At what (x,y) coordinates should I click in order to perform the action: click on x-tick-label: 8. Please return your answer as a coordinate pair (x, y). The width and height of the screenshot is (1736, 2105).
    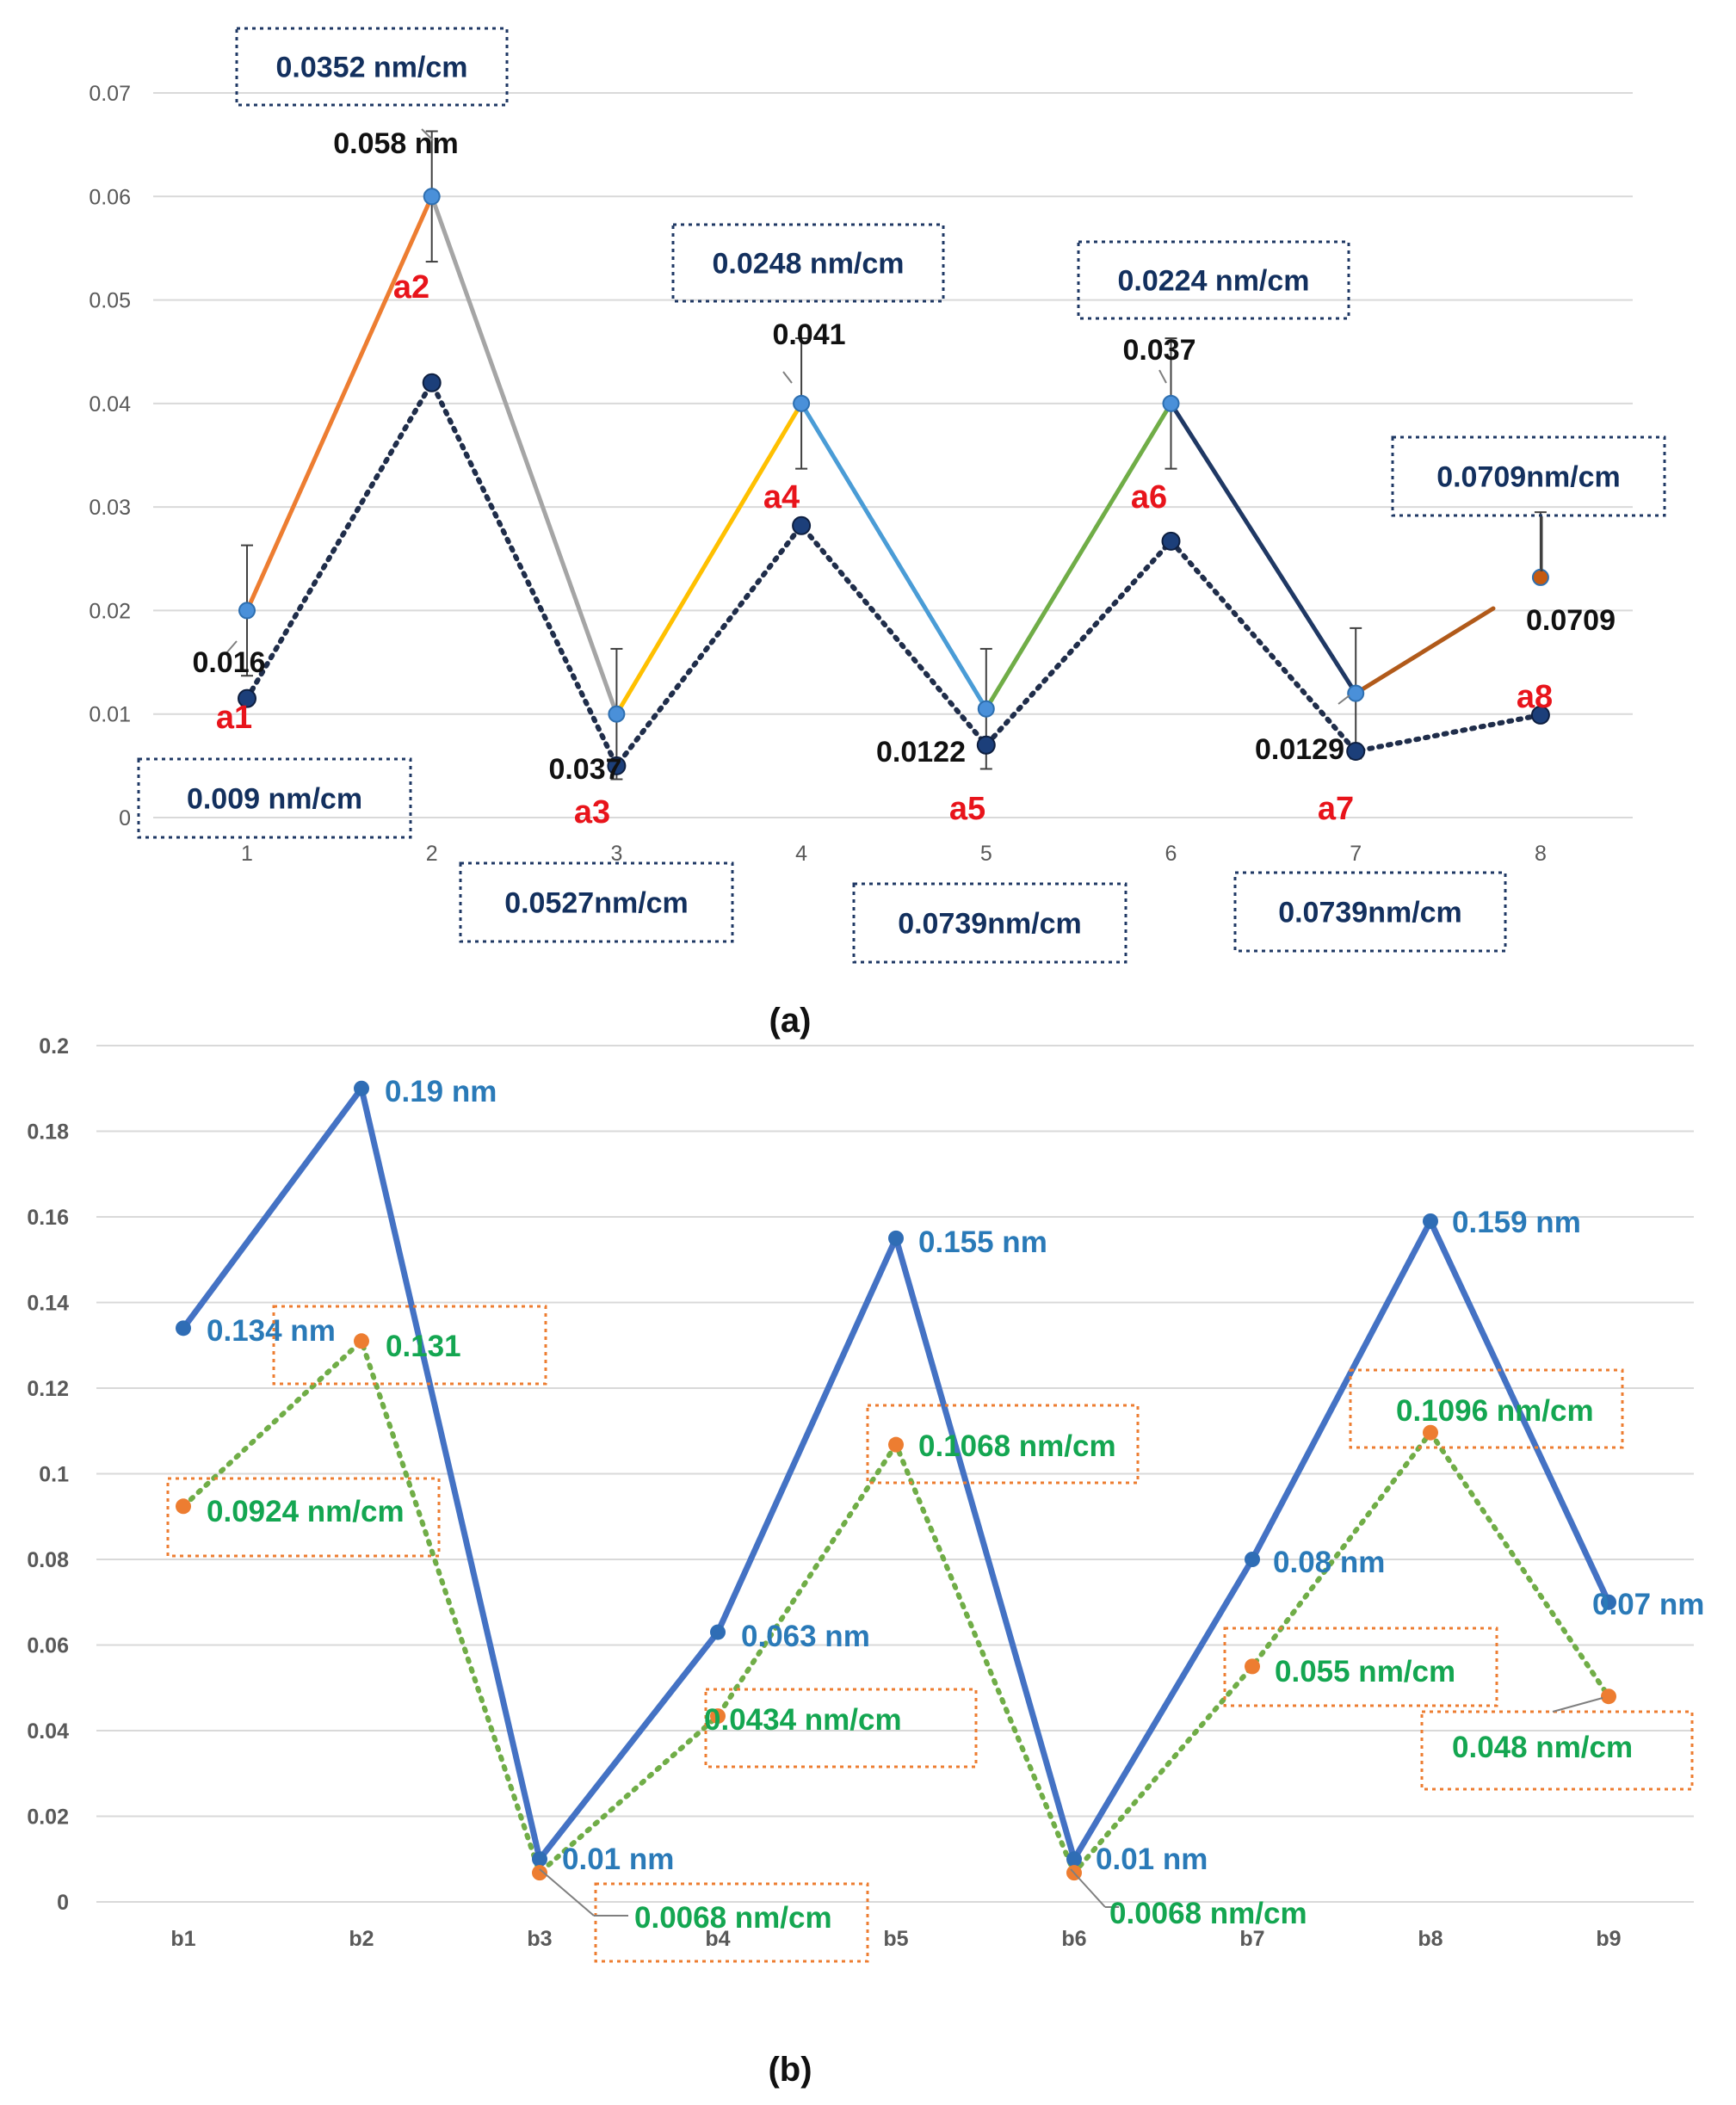
    Looking at the image, I should click on (1541, 854).